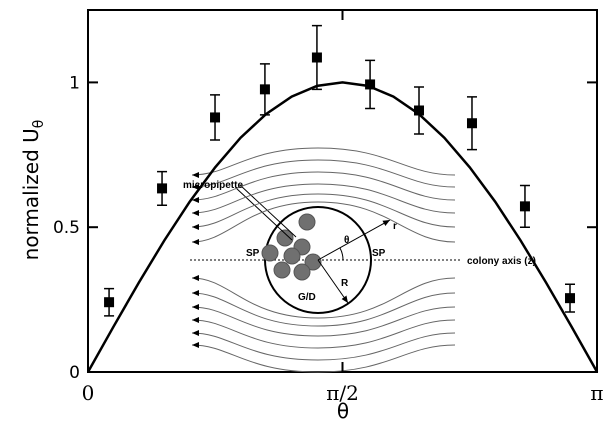 This screenshot has height=430, width=612. I want to click on theta-arc, so click(341, 254).